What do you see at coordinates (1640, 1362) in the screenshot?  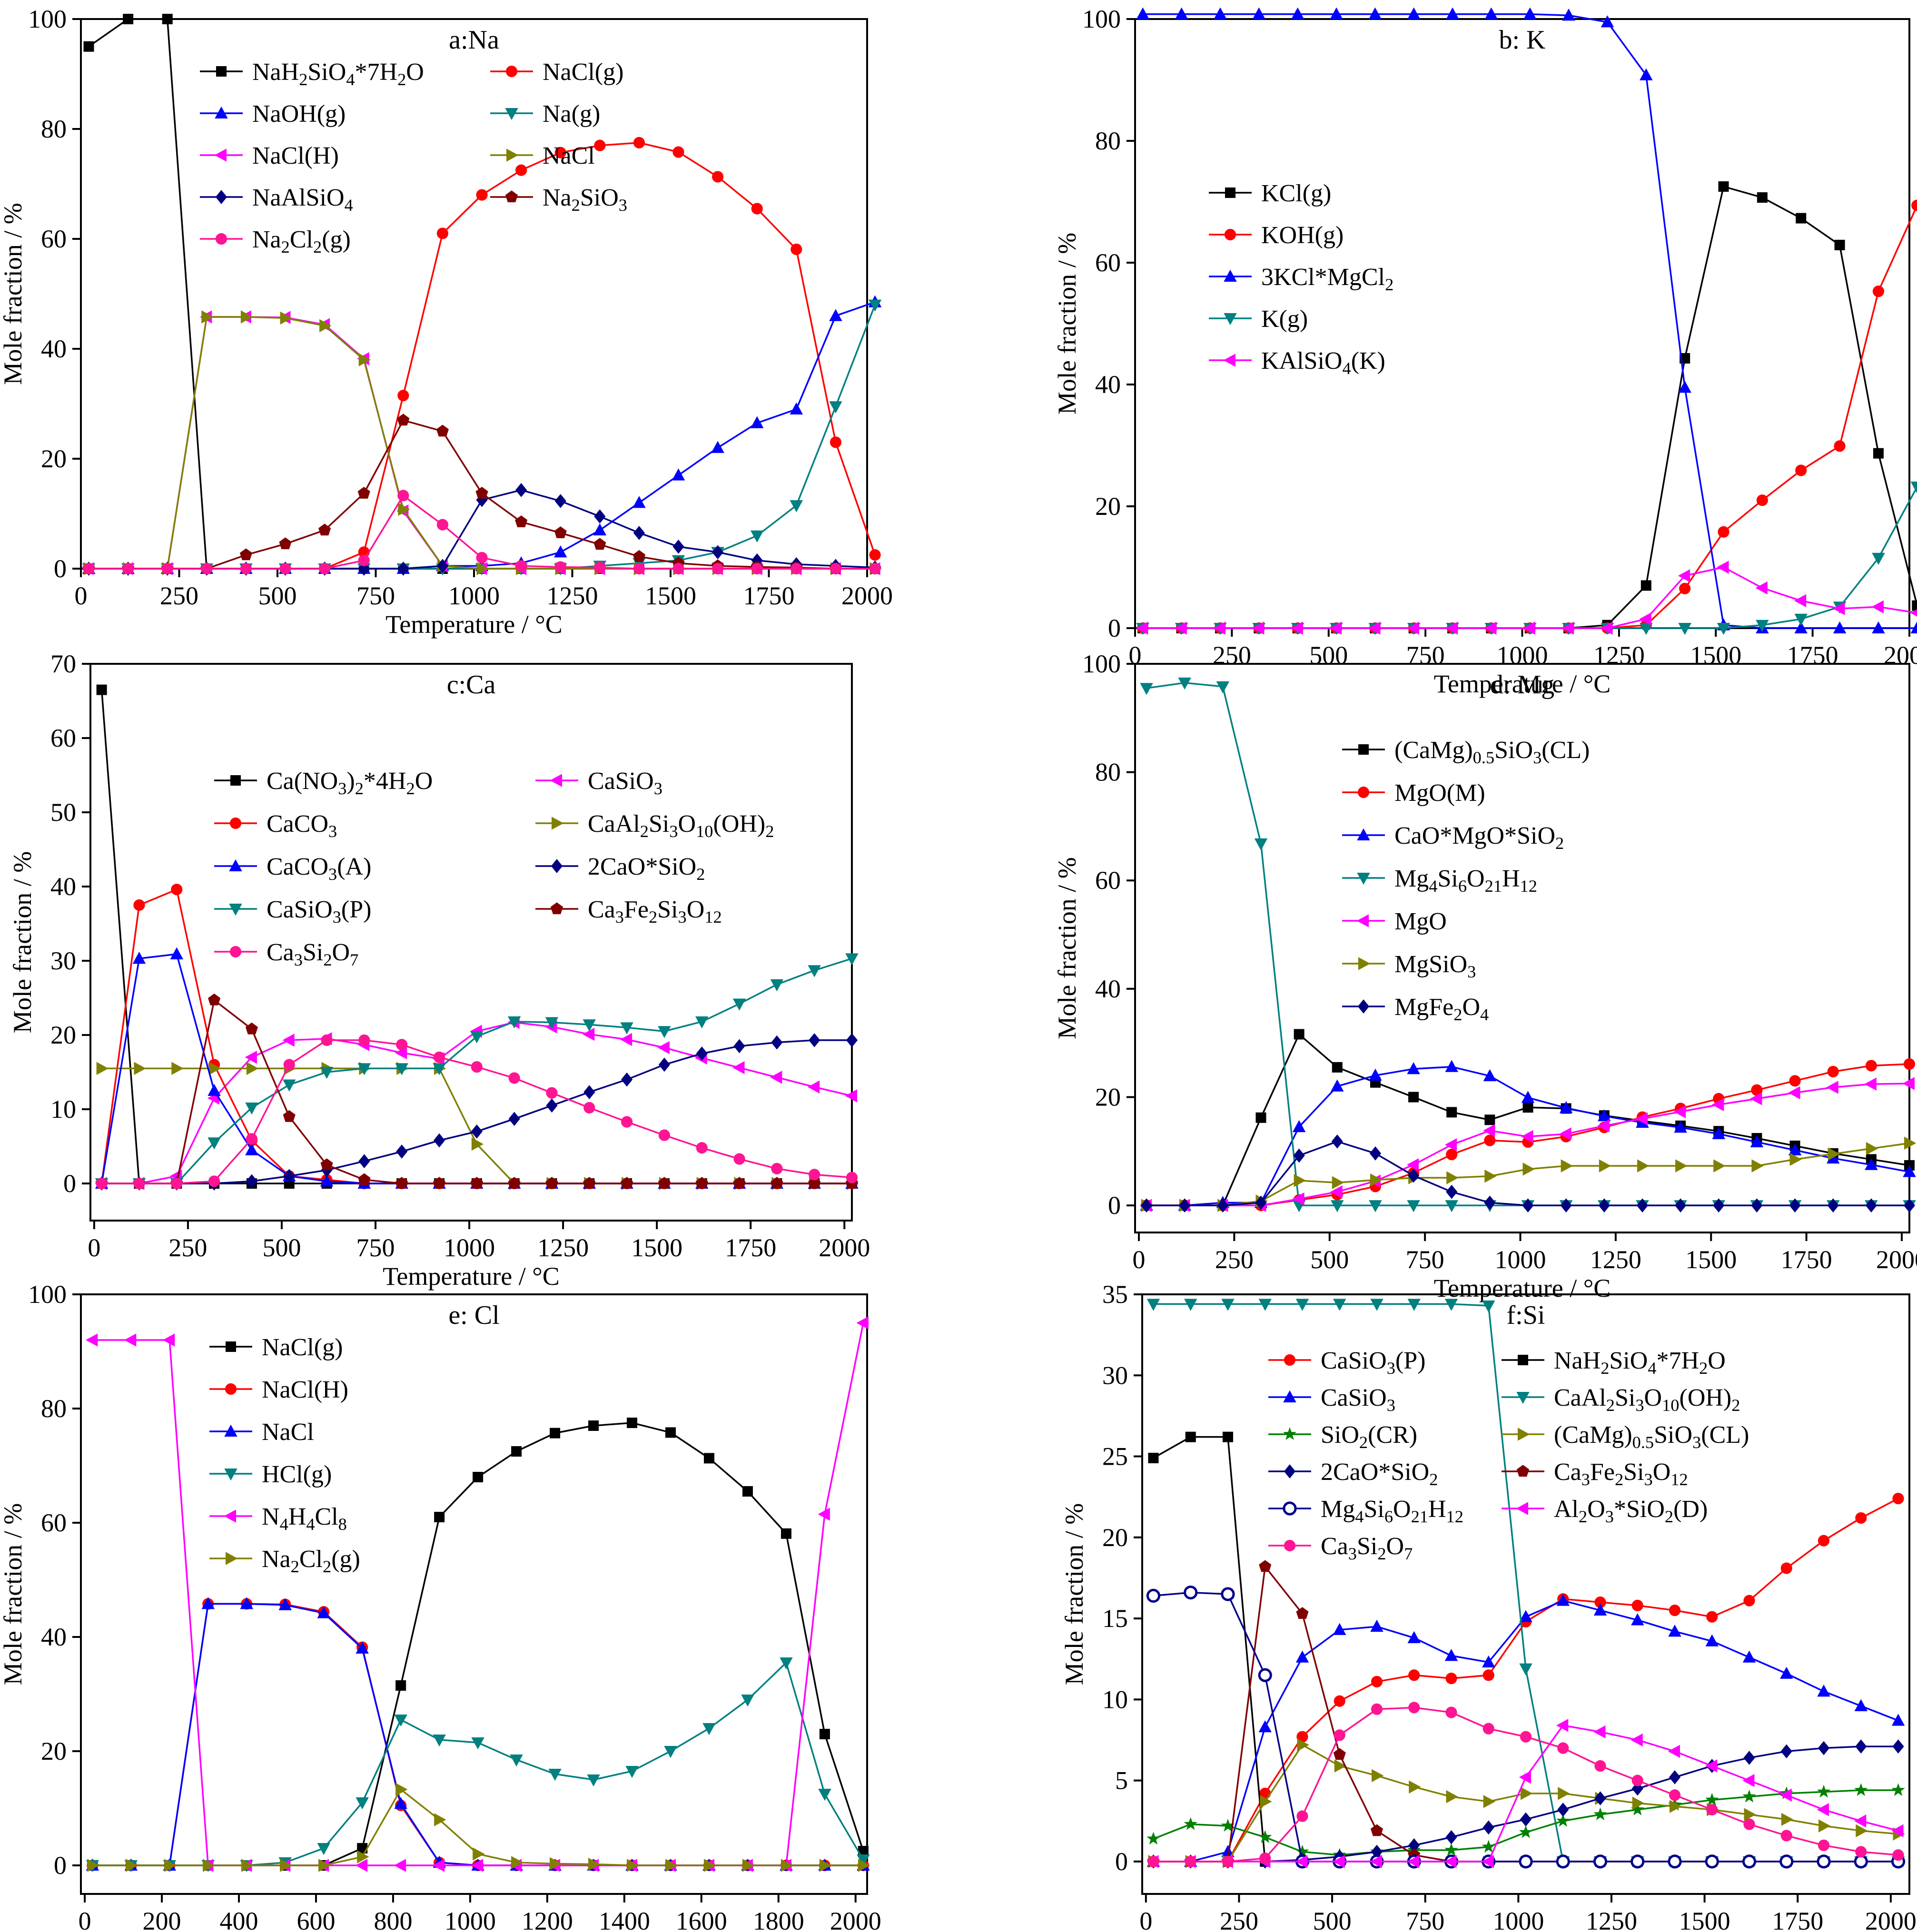 I see `legend-label: NaH2SiO4*7H2O` at bounding box center [1640, 1362].